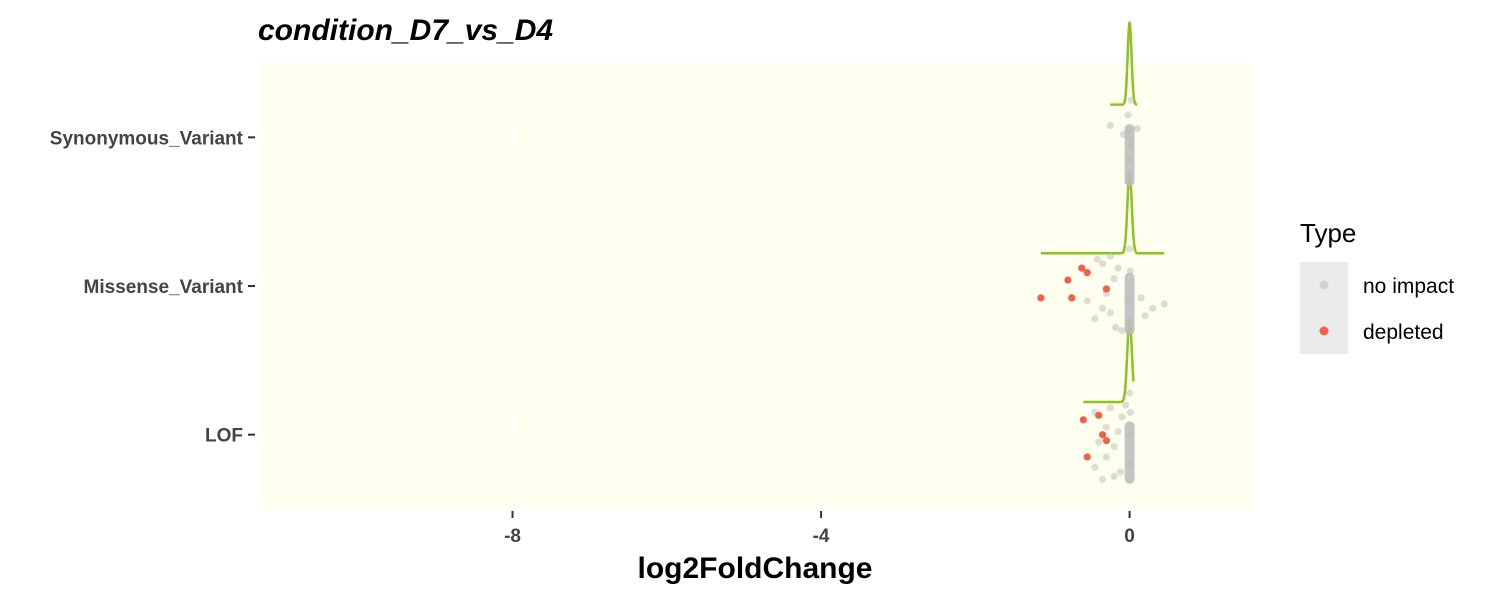 This screenshot has height=600, width=1500. Describe the element at coordinates (755, 568) in the screenshot. I see `x-axis-label: log2FoldChange` at that location.